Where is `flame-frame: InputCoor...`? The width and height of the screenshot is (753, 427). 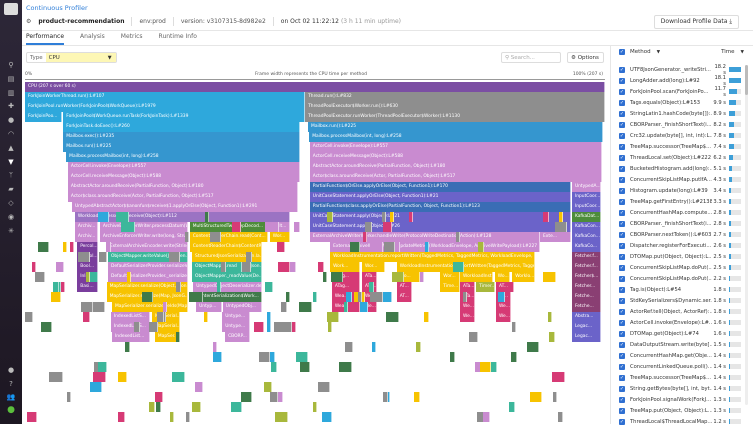 flame-frame: InputCoor... is located at coordinates (586, 207).